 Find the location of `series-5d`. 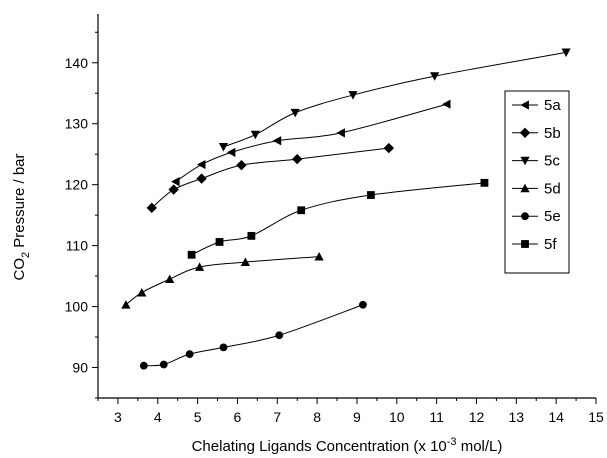

series-5d is located at coordinates (222, 280).